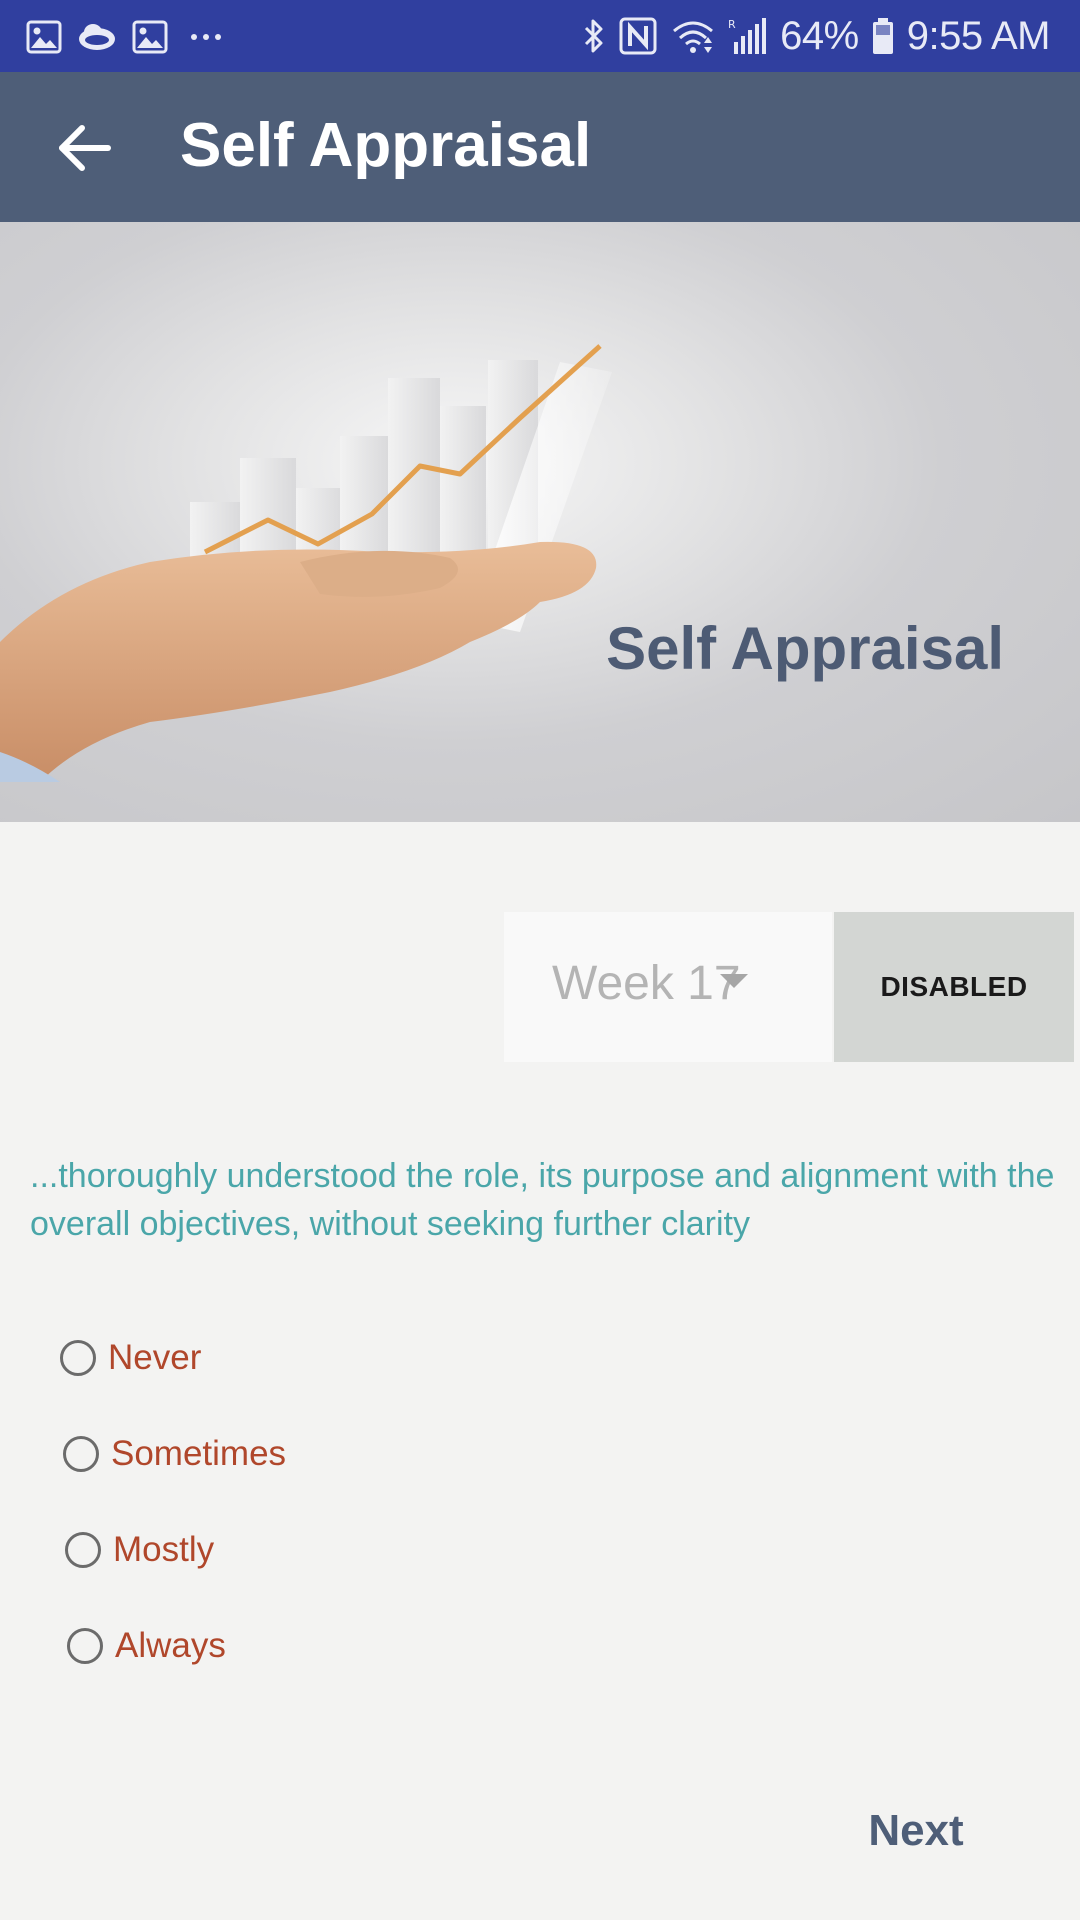 This screenshot has height=1920, width=1080. Describe the element at coordinates (199, 1453) in the screenshot. I see `option-label: Sometimes` at that location.